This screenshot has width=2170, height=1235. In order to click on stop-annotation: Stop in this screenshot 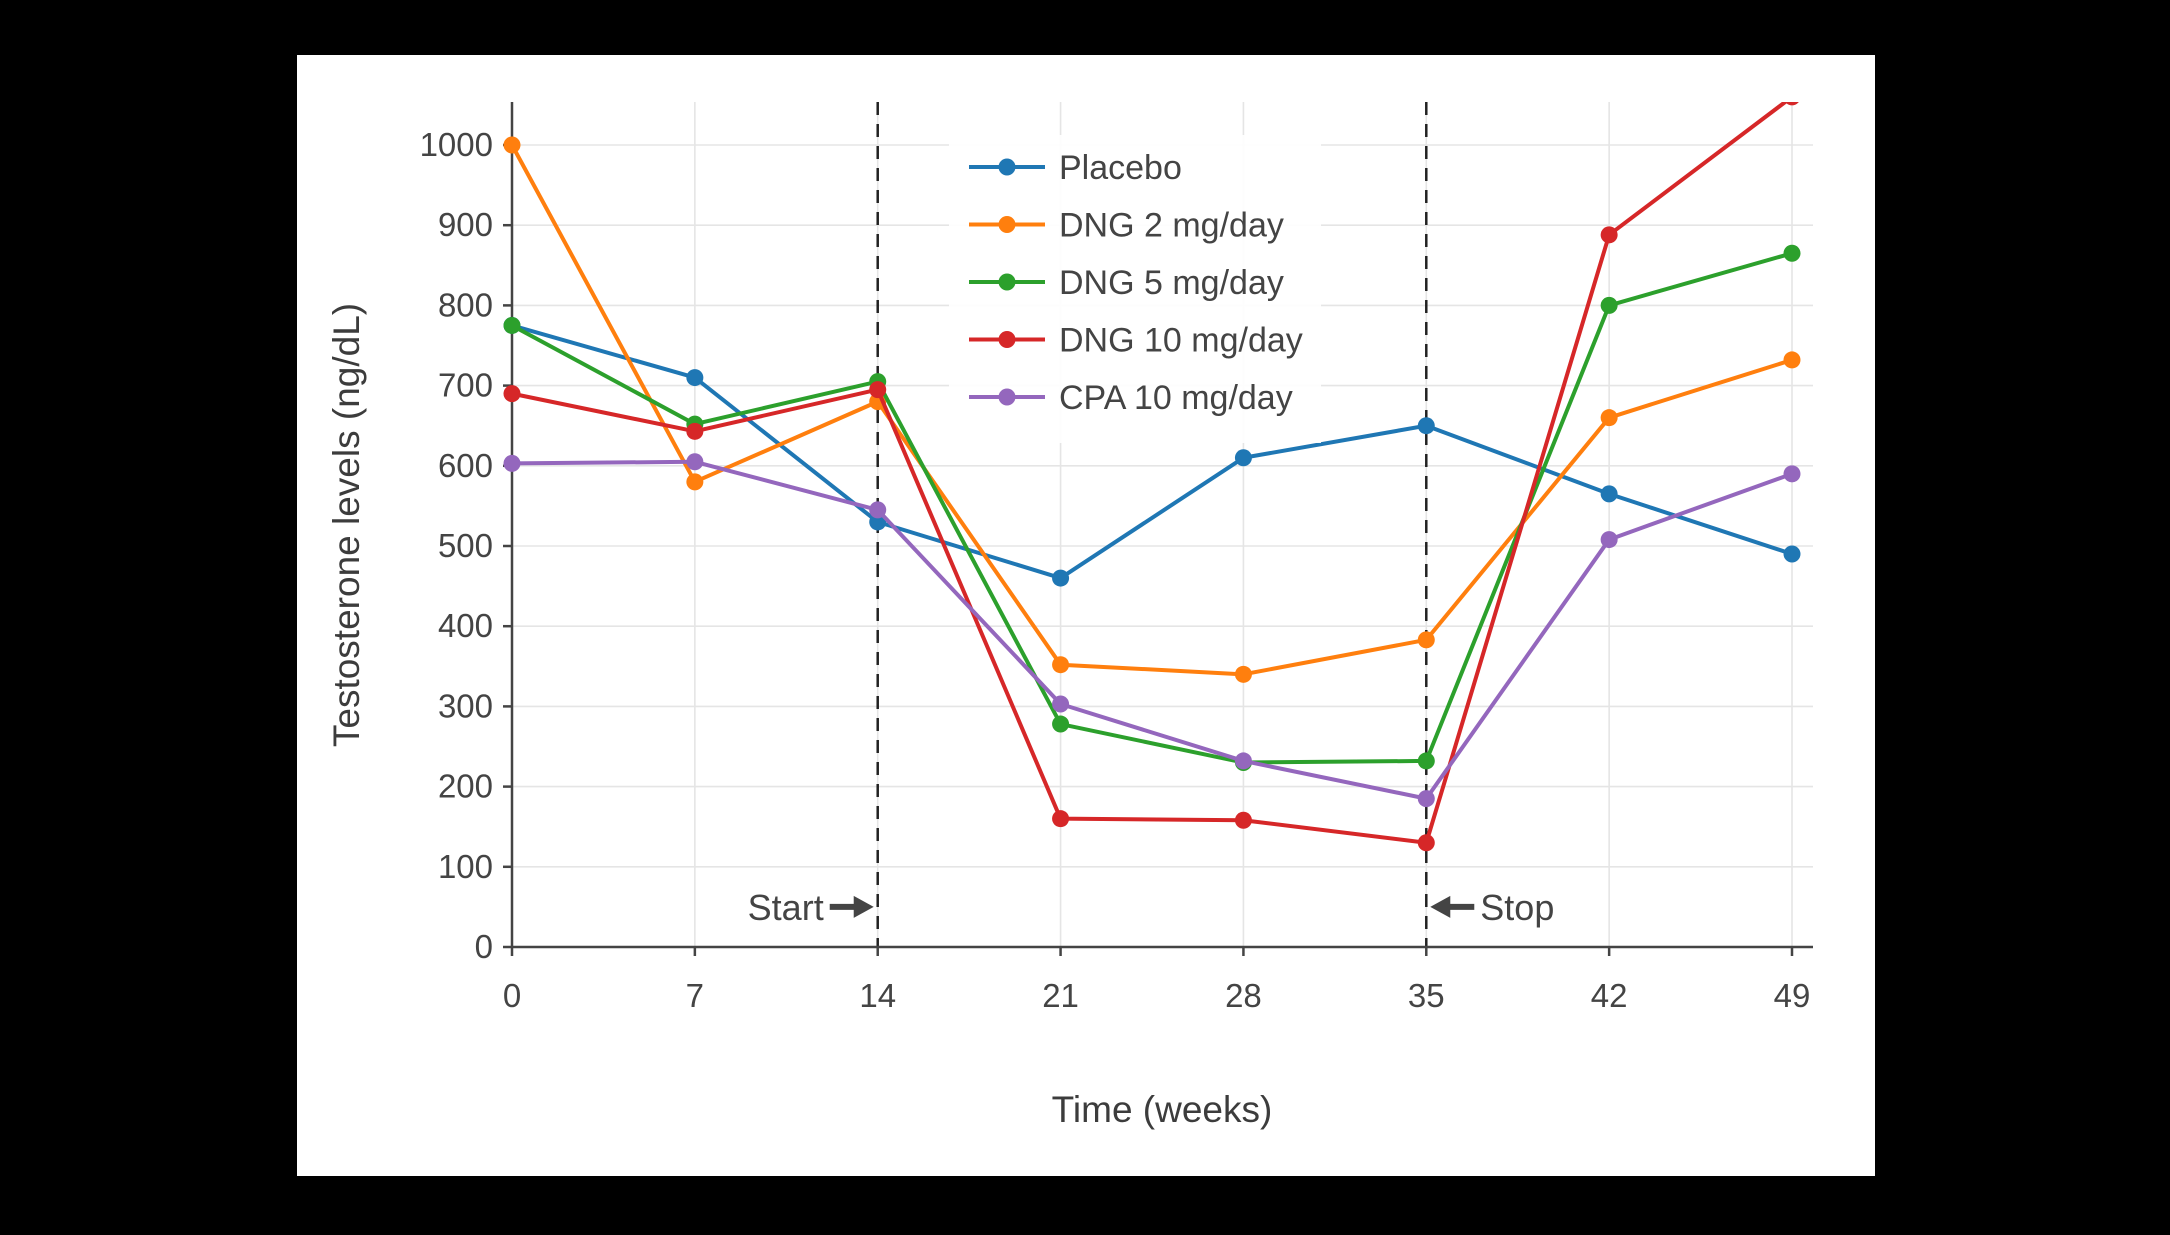, I will do `click(1492, 907)`.